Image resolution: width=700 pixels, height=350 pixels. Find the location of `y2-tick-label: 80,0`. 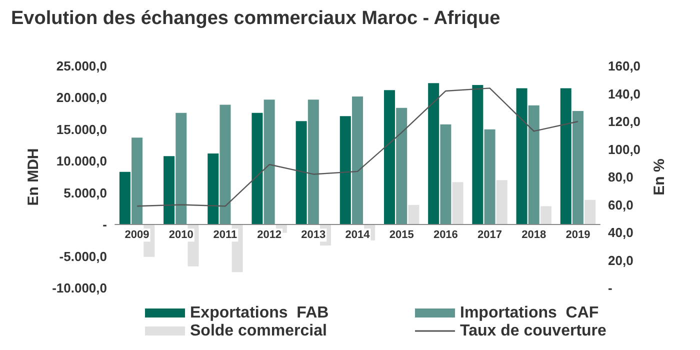

y2-tick-label: 80,0 is located at coordinates (621, 177).